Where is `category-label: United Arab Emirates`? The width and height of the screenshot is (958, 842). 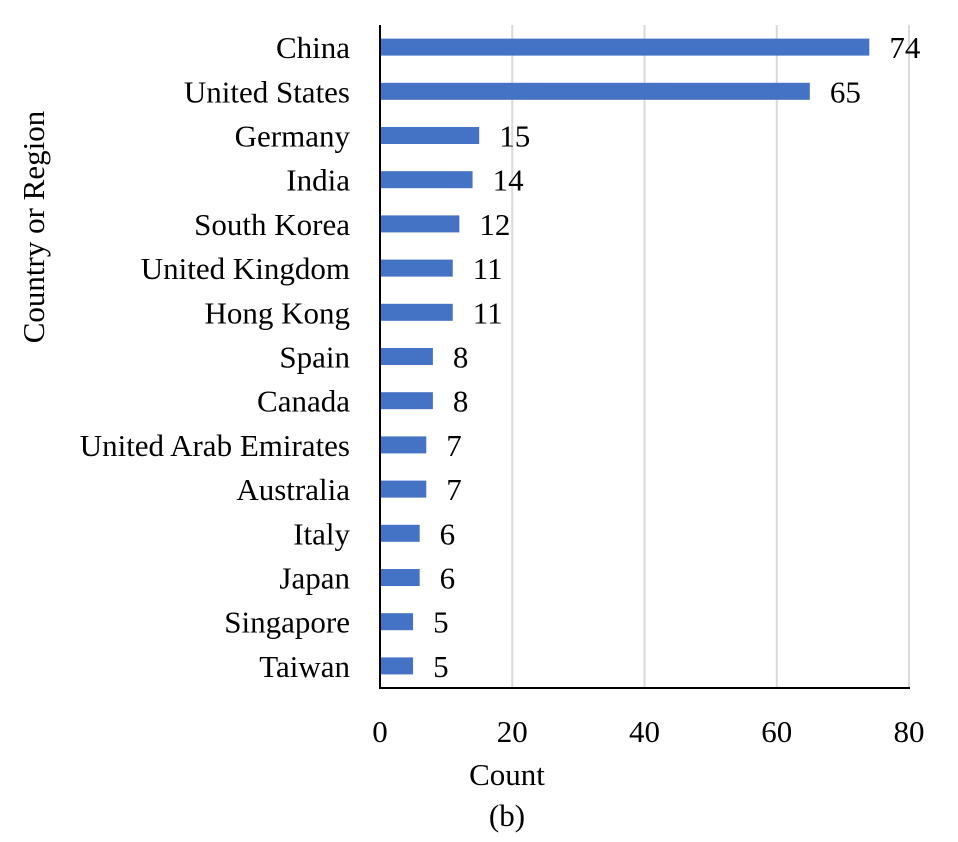
category-label: United Arab Emirates is located at coordinates (215, 445).